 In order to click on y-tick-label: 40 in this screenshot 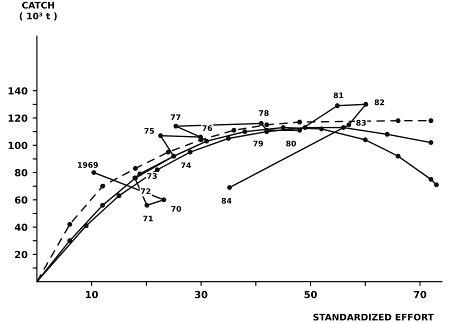, I will do `click(21, 227)`.